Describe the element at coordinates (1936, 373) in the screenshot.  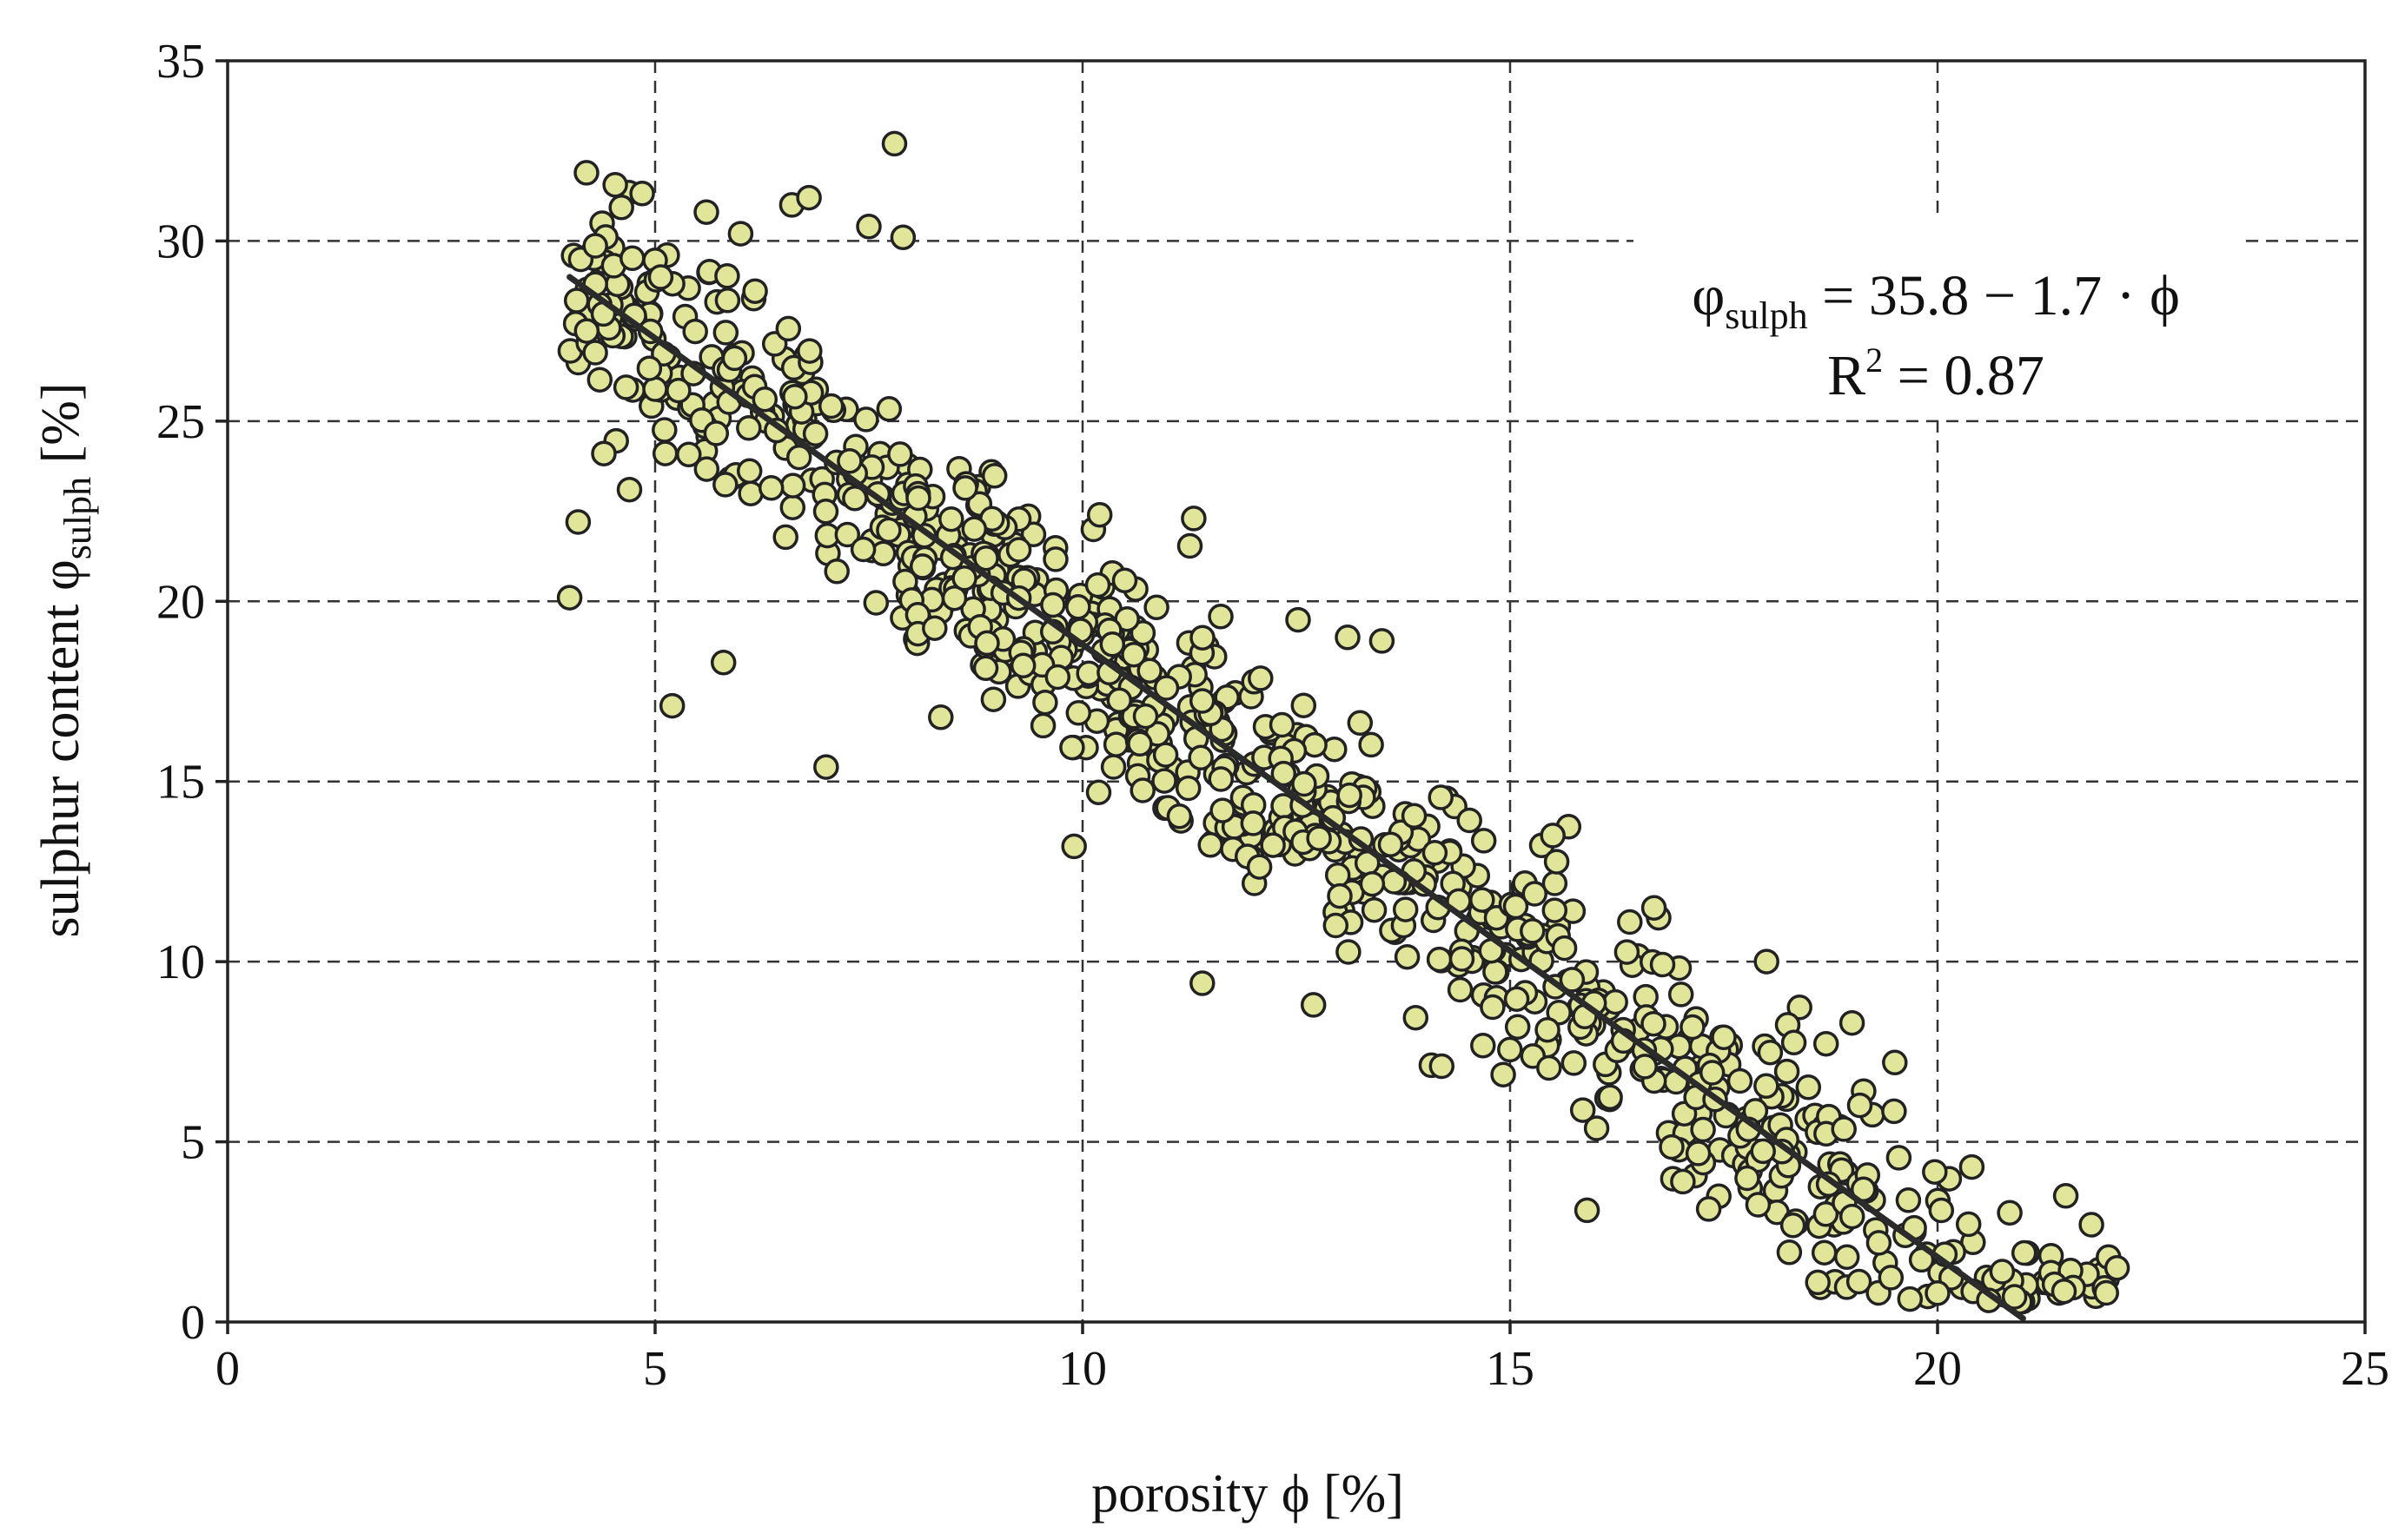
I see `r-squared: R2 = 0.87` at that location.